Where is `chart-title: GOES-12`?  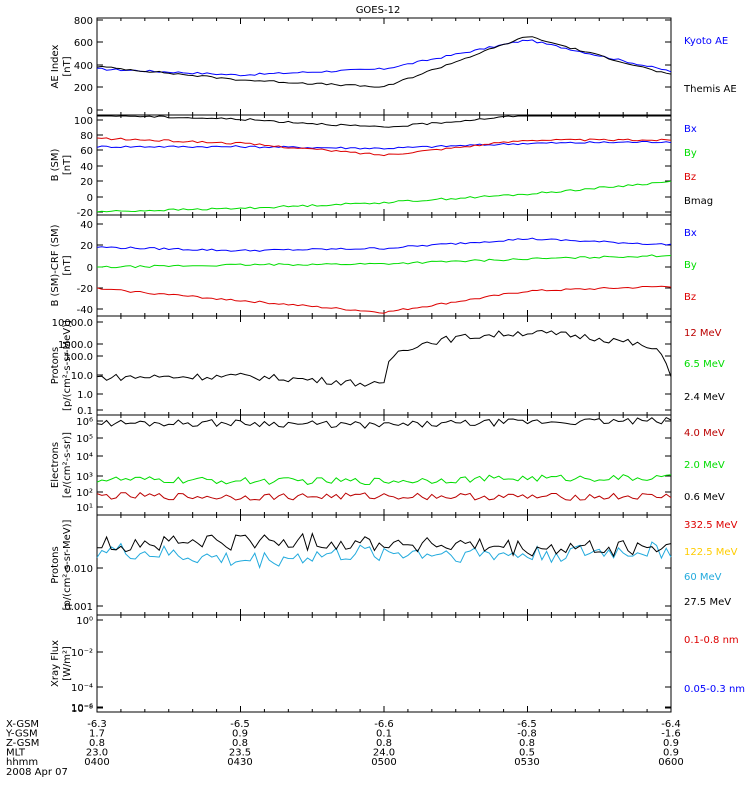 chart-title: GOES-12 is located at coordinates (378, 10).